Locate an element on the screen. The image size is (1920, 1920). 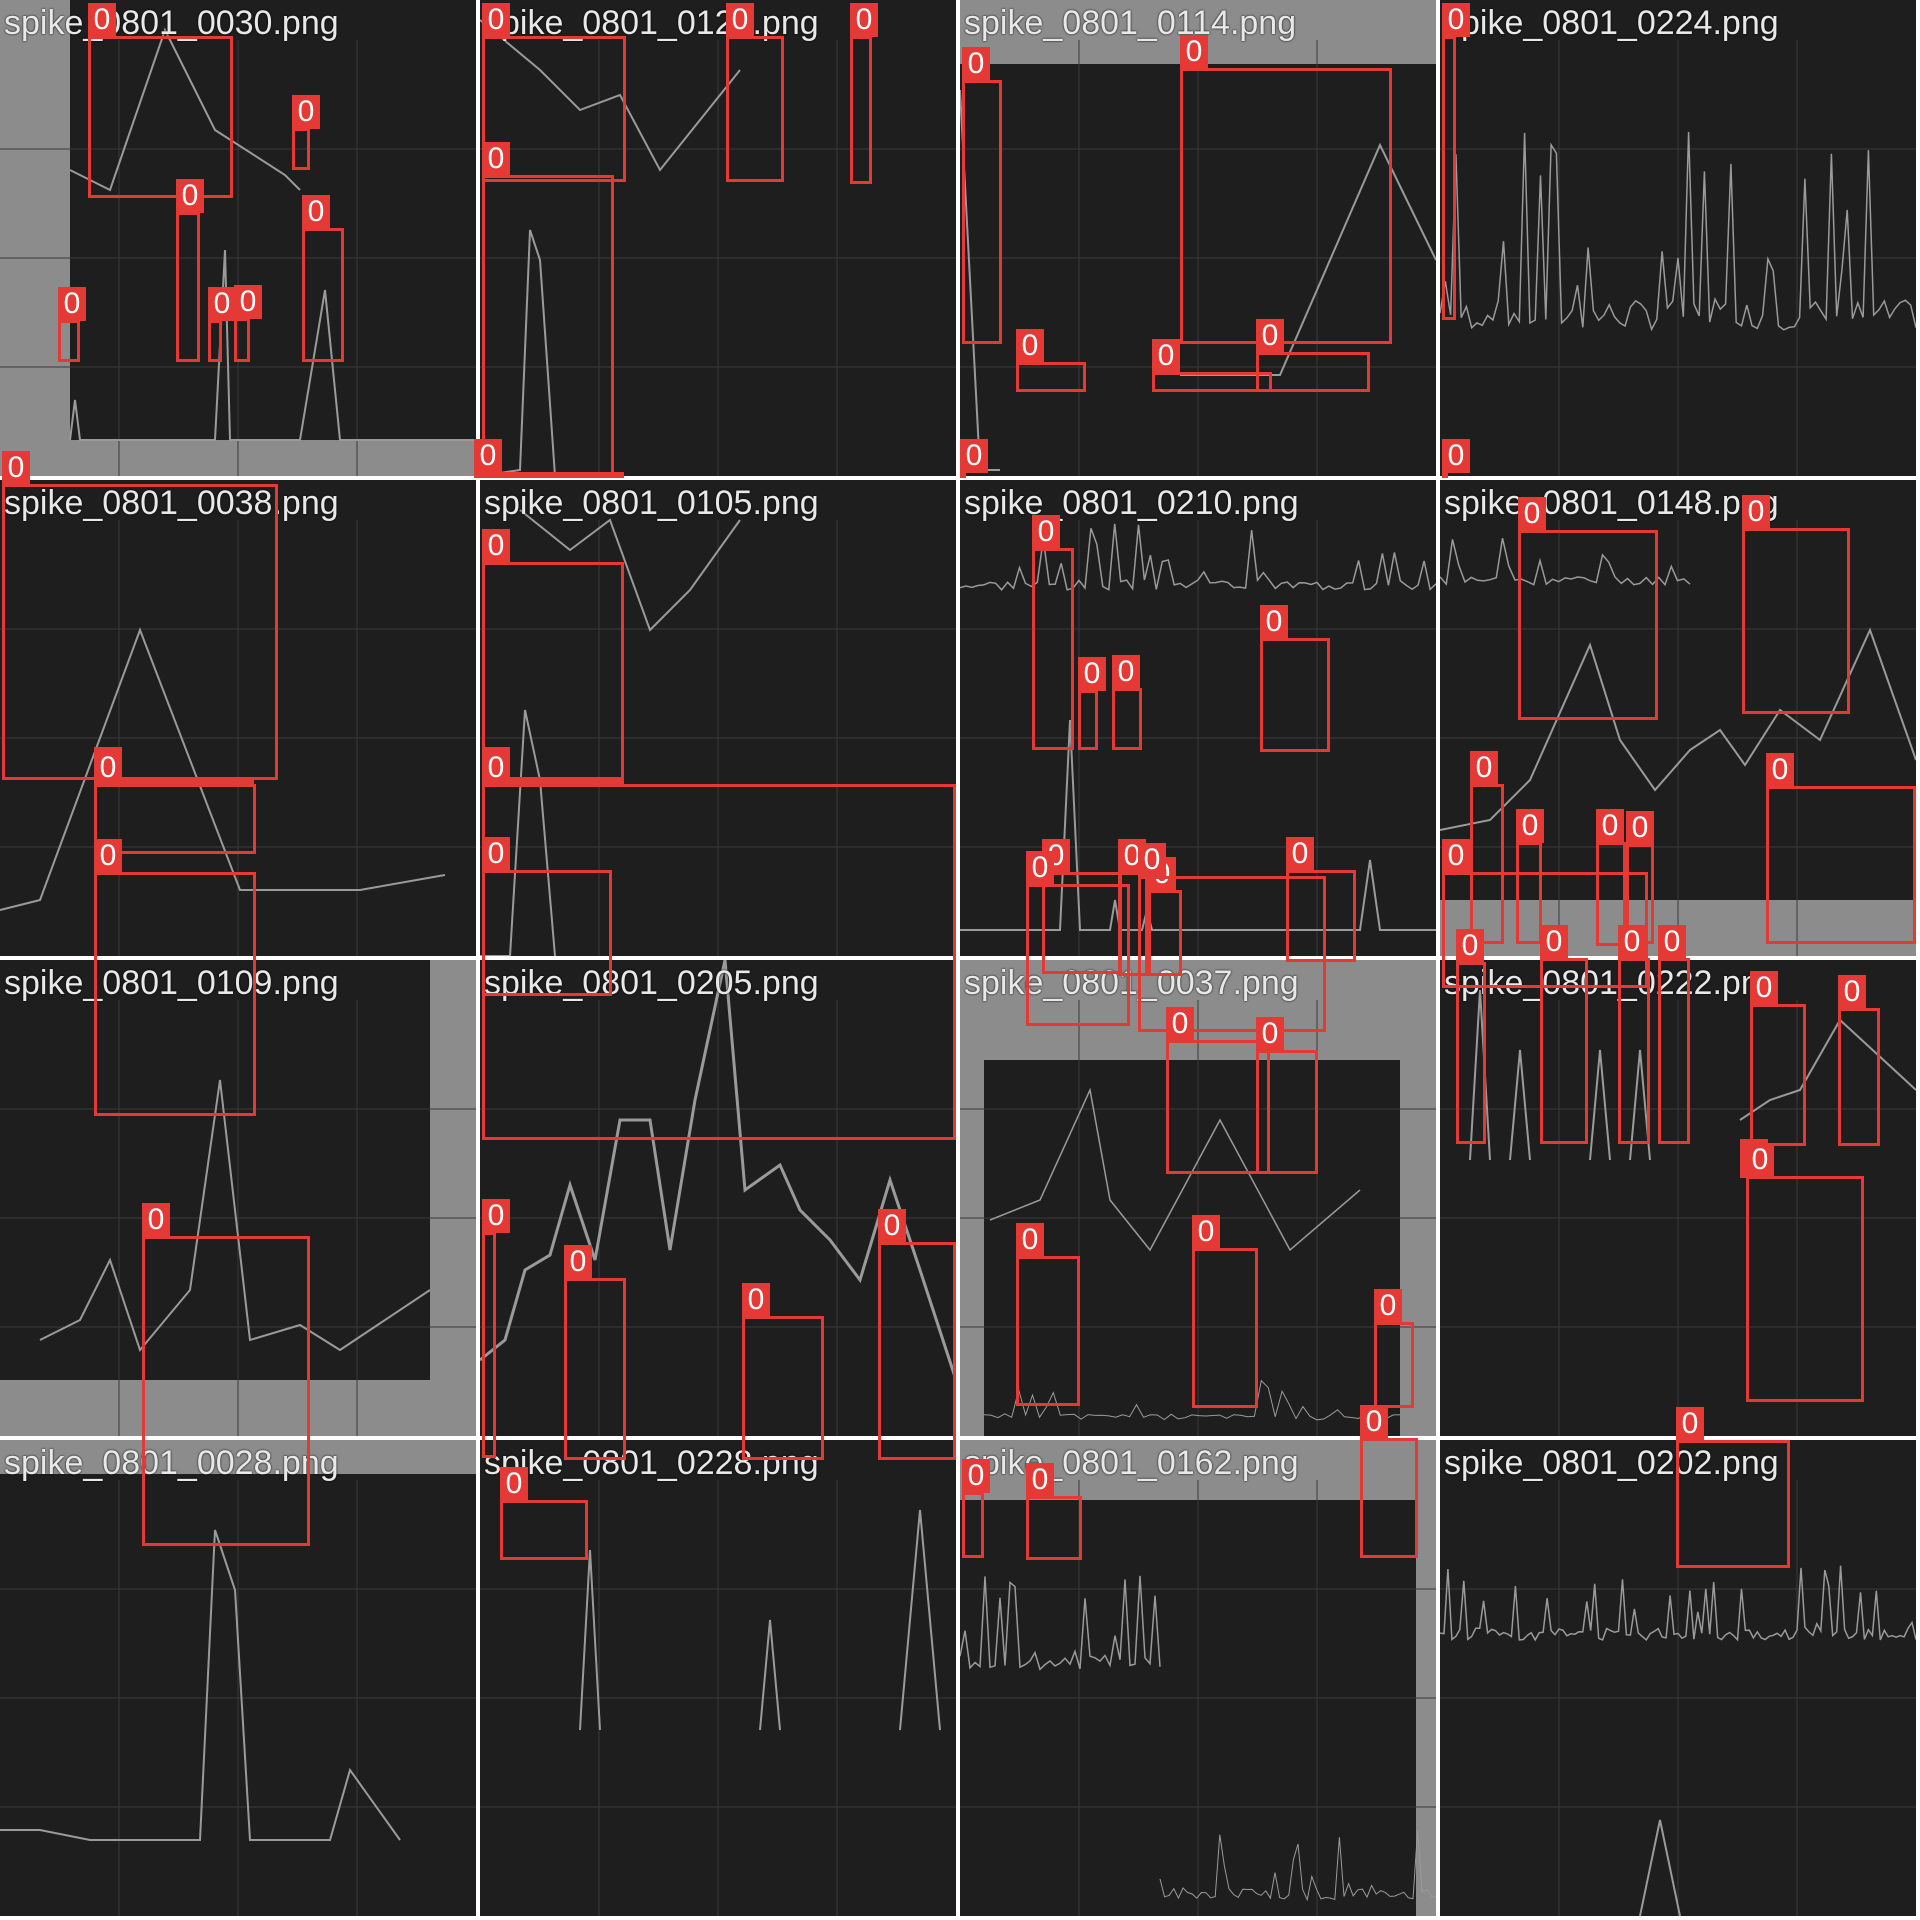
thumbnail-tile: spike_0801_0028.png is located at coordinates (238, 1678).